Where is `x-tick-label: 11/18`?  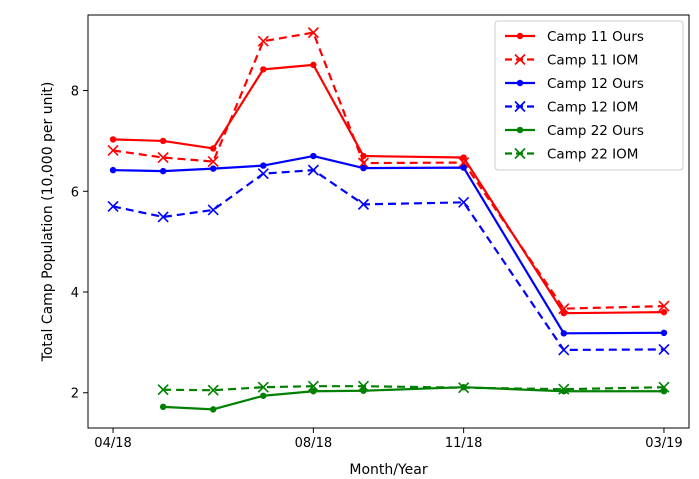 x-tick-label: 11/18 is located at coordinates (463, 443).